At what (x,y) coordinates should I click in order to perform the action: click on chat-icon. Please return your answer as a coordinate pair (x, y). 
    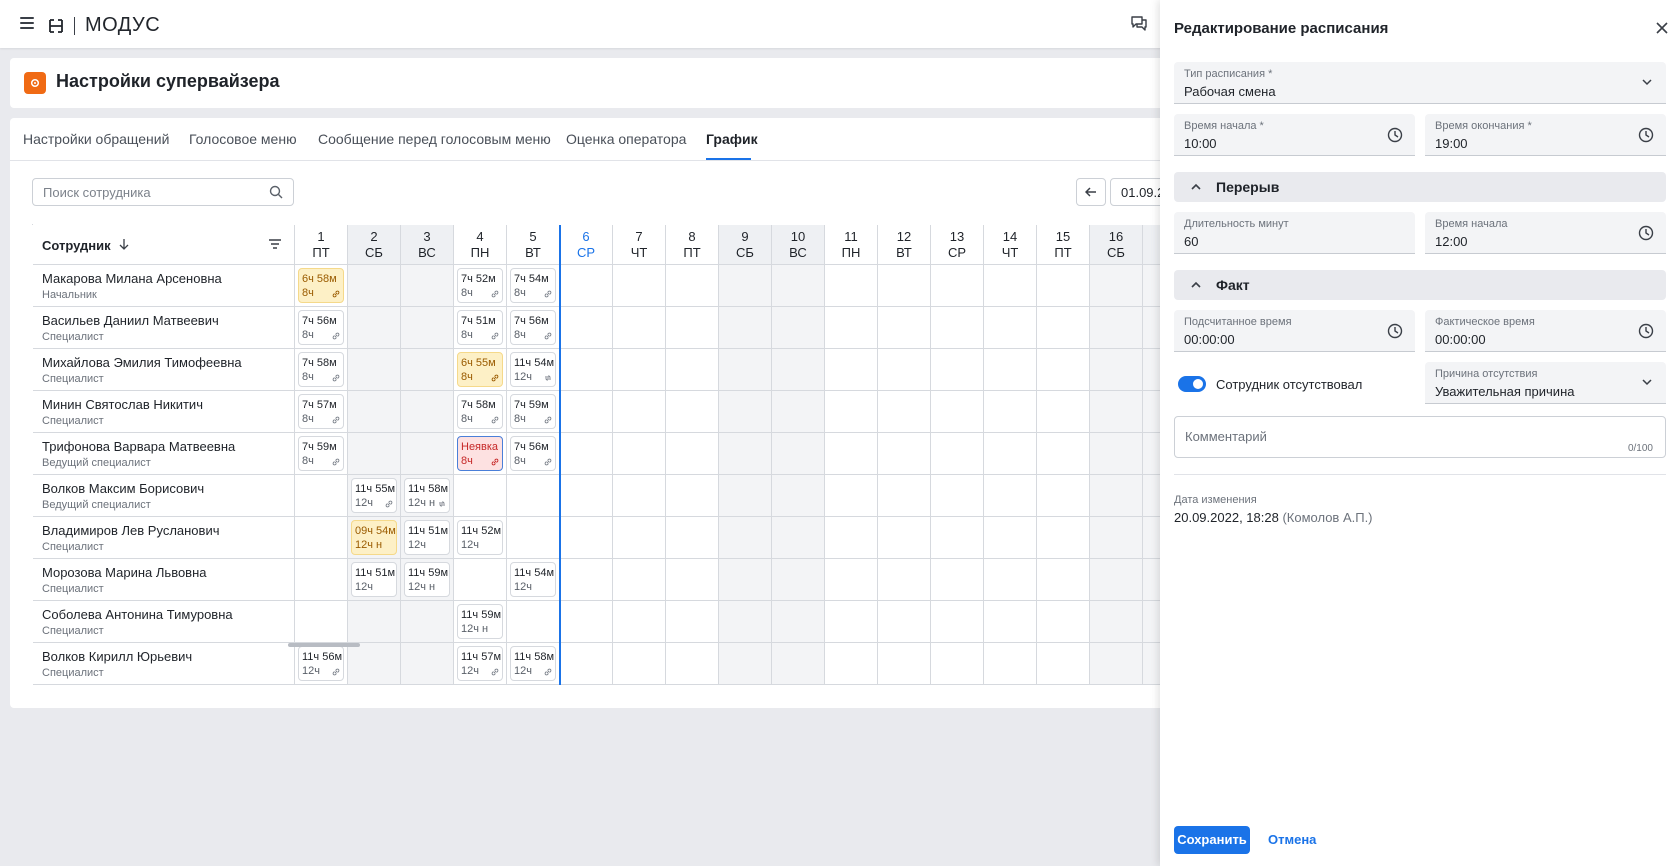
    Looking at the image, I should click on (1139, 23).